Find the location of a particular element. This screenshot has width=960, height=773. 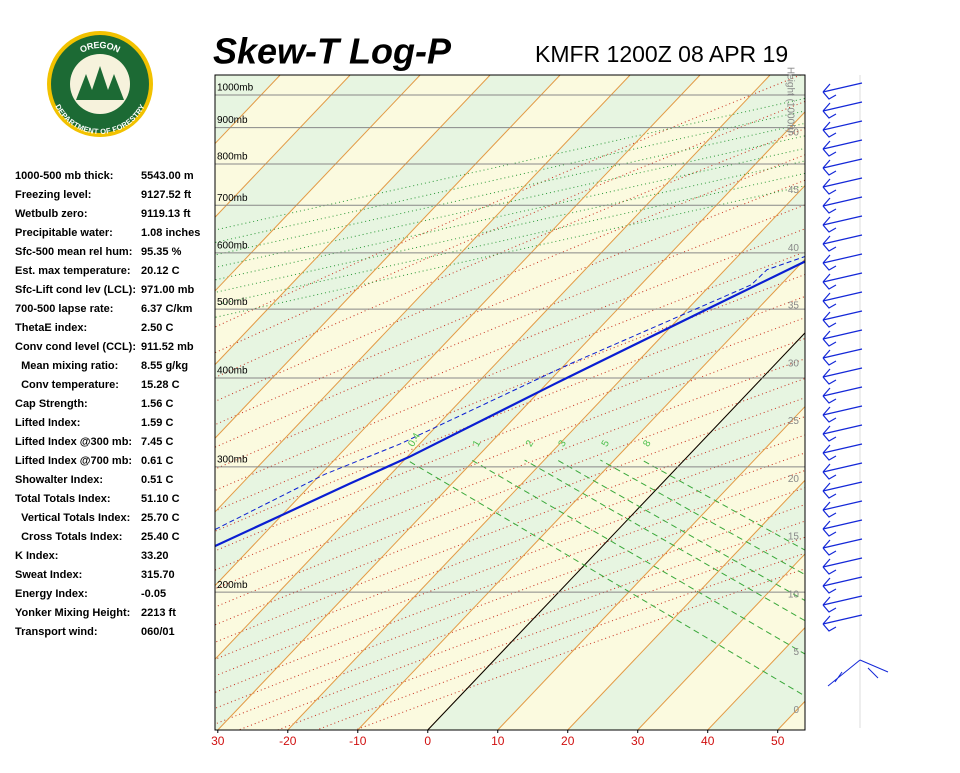

index-label: Total Totals Index: is located at coordinates (63, 499).